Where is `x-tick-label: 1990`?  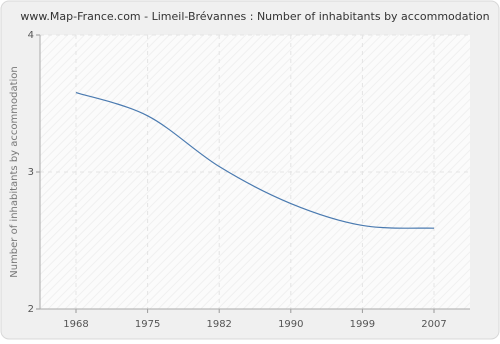
x-tick-label: 1990 is located at coordinates (290, 324).